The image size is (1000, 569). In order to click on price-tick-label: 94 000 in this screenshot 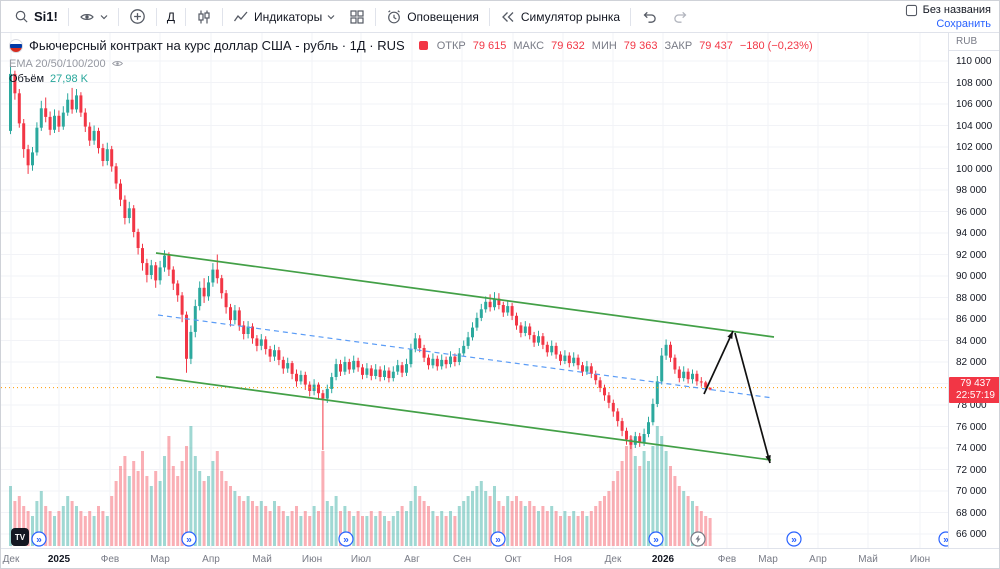, I will do `click(971, 233)`.